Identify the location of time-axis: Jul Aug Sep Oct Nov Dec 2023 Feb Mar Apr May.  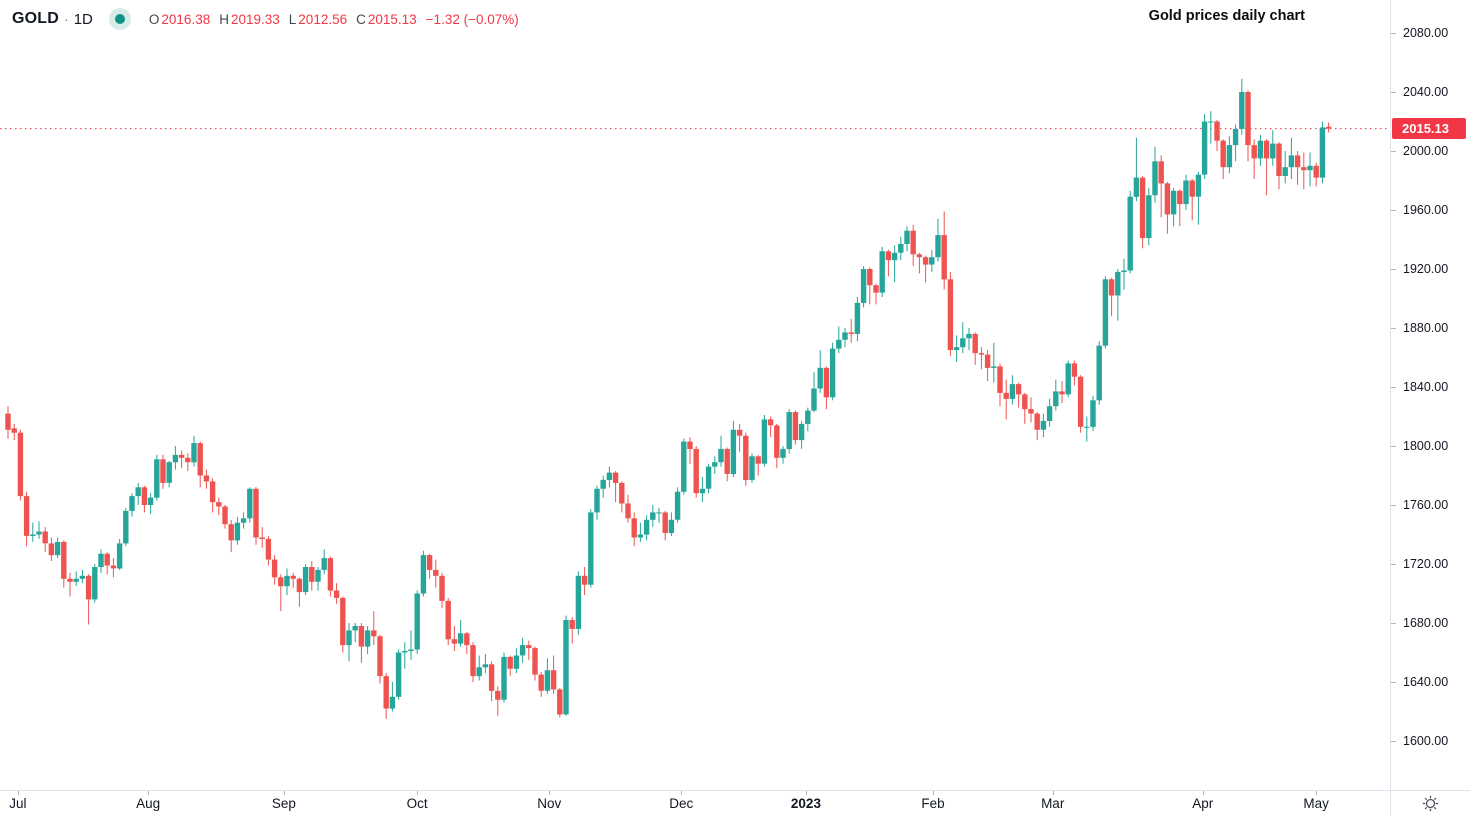
(695, 803).